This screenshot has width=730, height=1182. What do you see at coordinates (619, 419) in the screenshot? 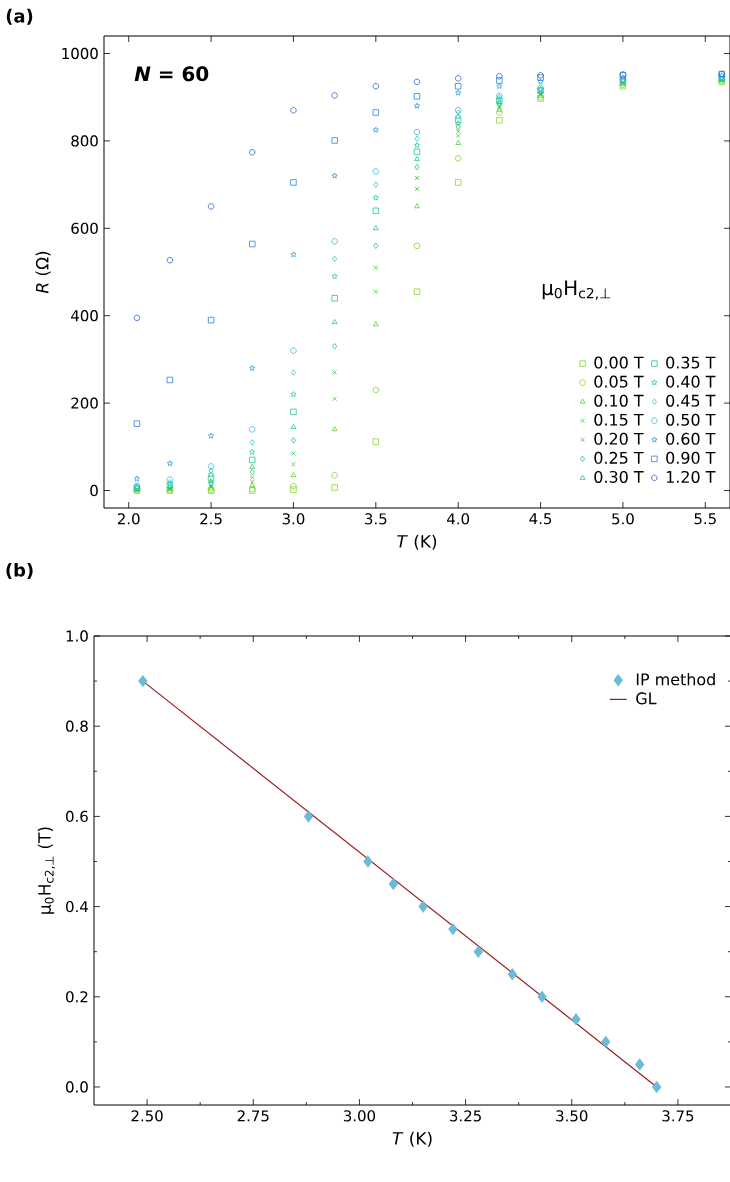
I see `legend-label: 0.15 T` at bounding box center [619, 419].